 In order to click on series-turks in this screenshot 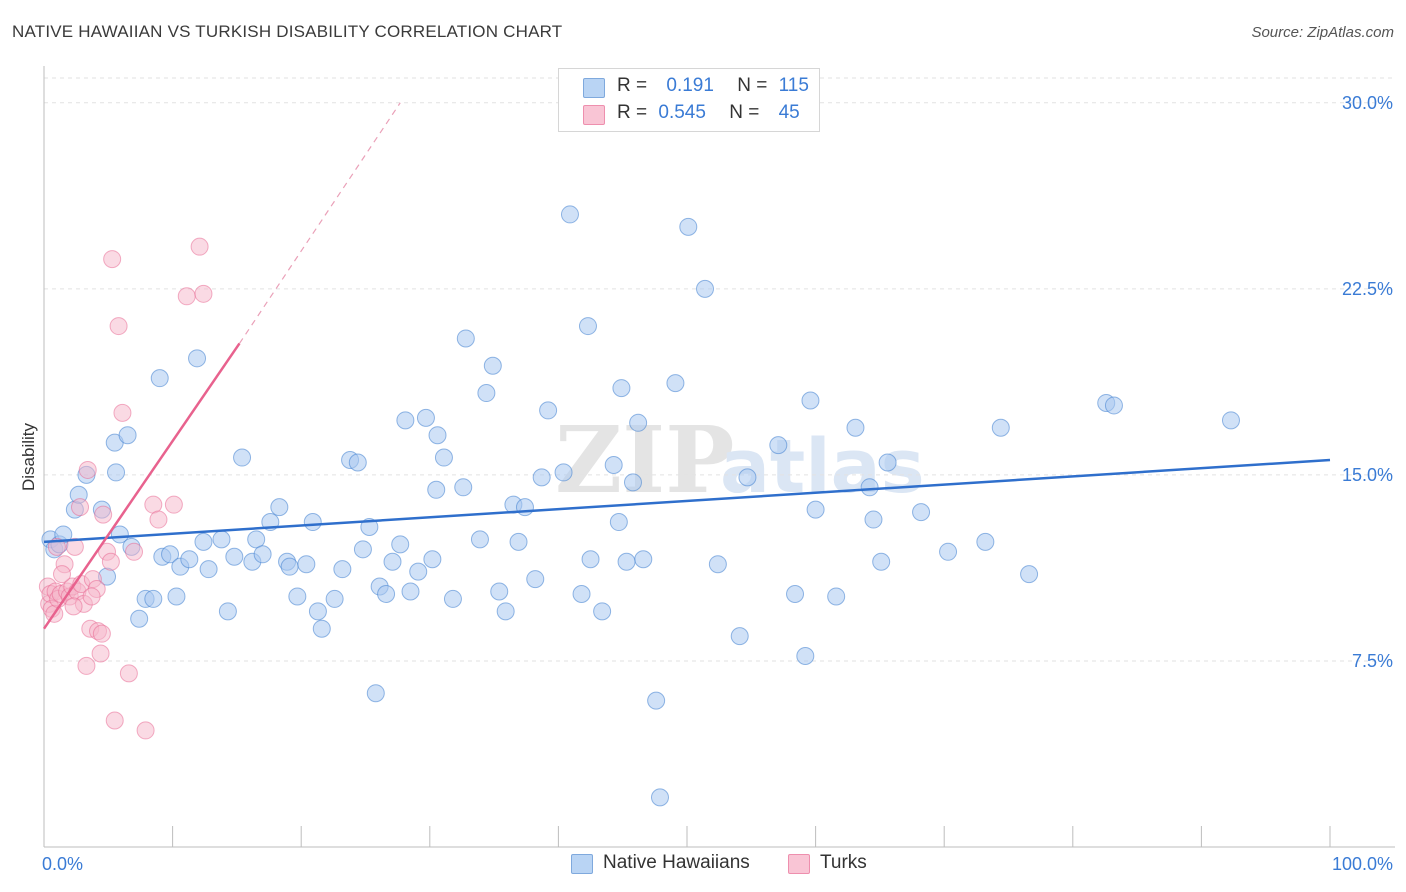, I will do `click(125, 488)`.